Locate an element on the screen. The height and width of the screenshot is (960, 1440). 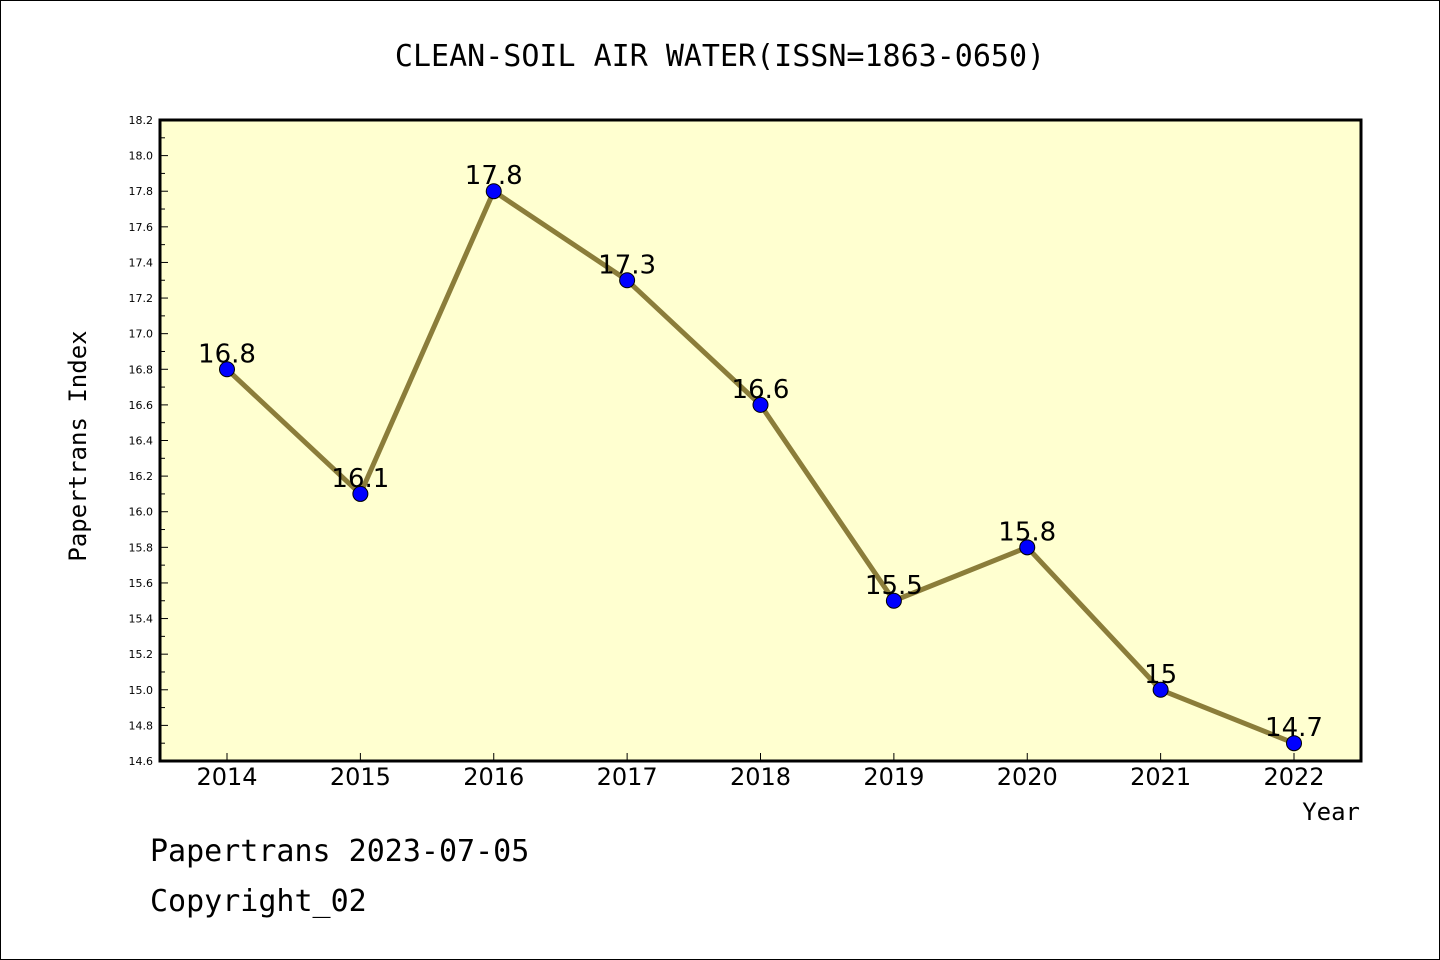
x-tick-label: 2021 is located at coordinates (1160, 777).